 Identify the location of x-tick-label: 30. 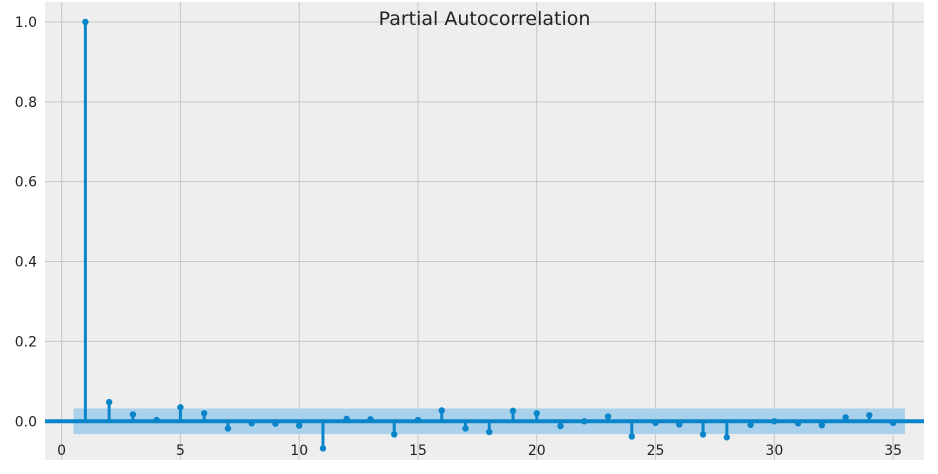
(774, 451).